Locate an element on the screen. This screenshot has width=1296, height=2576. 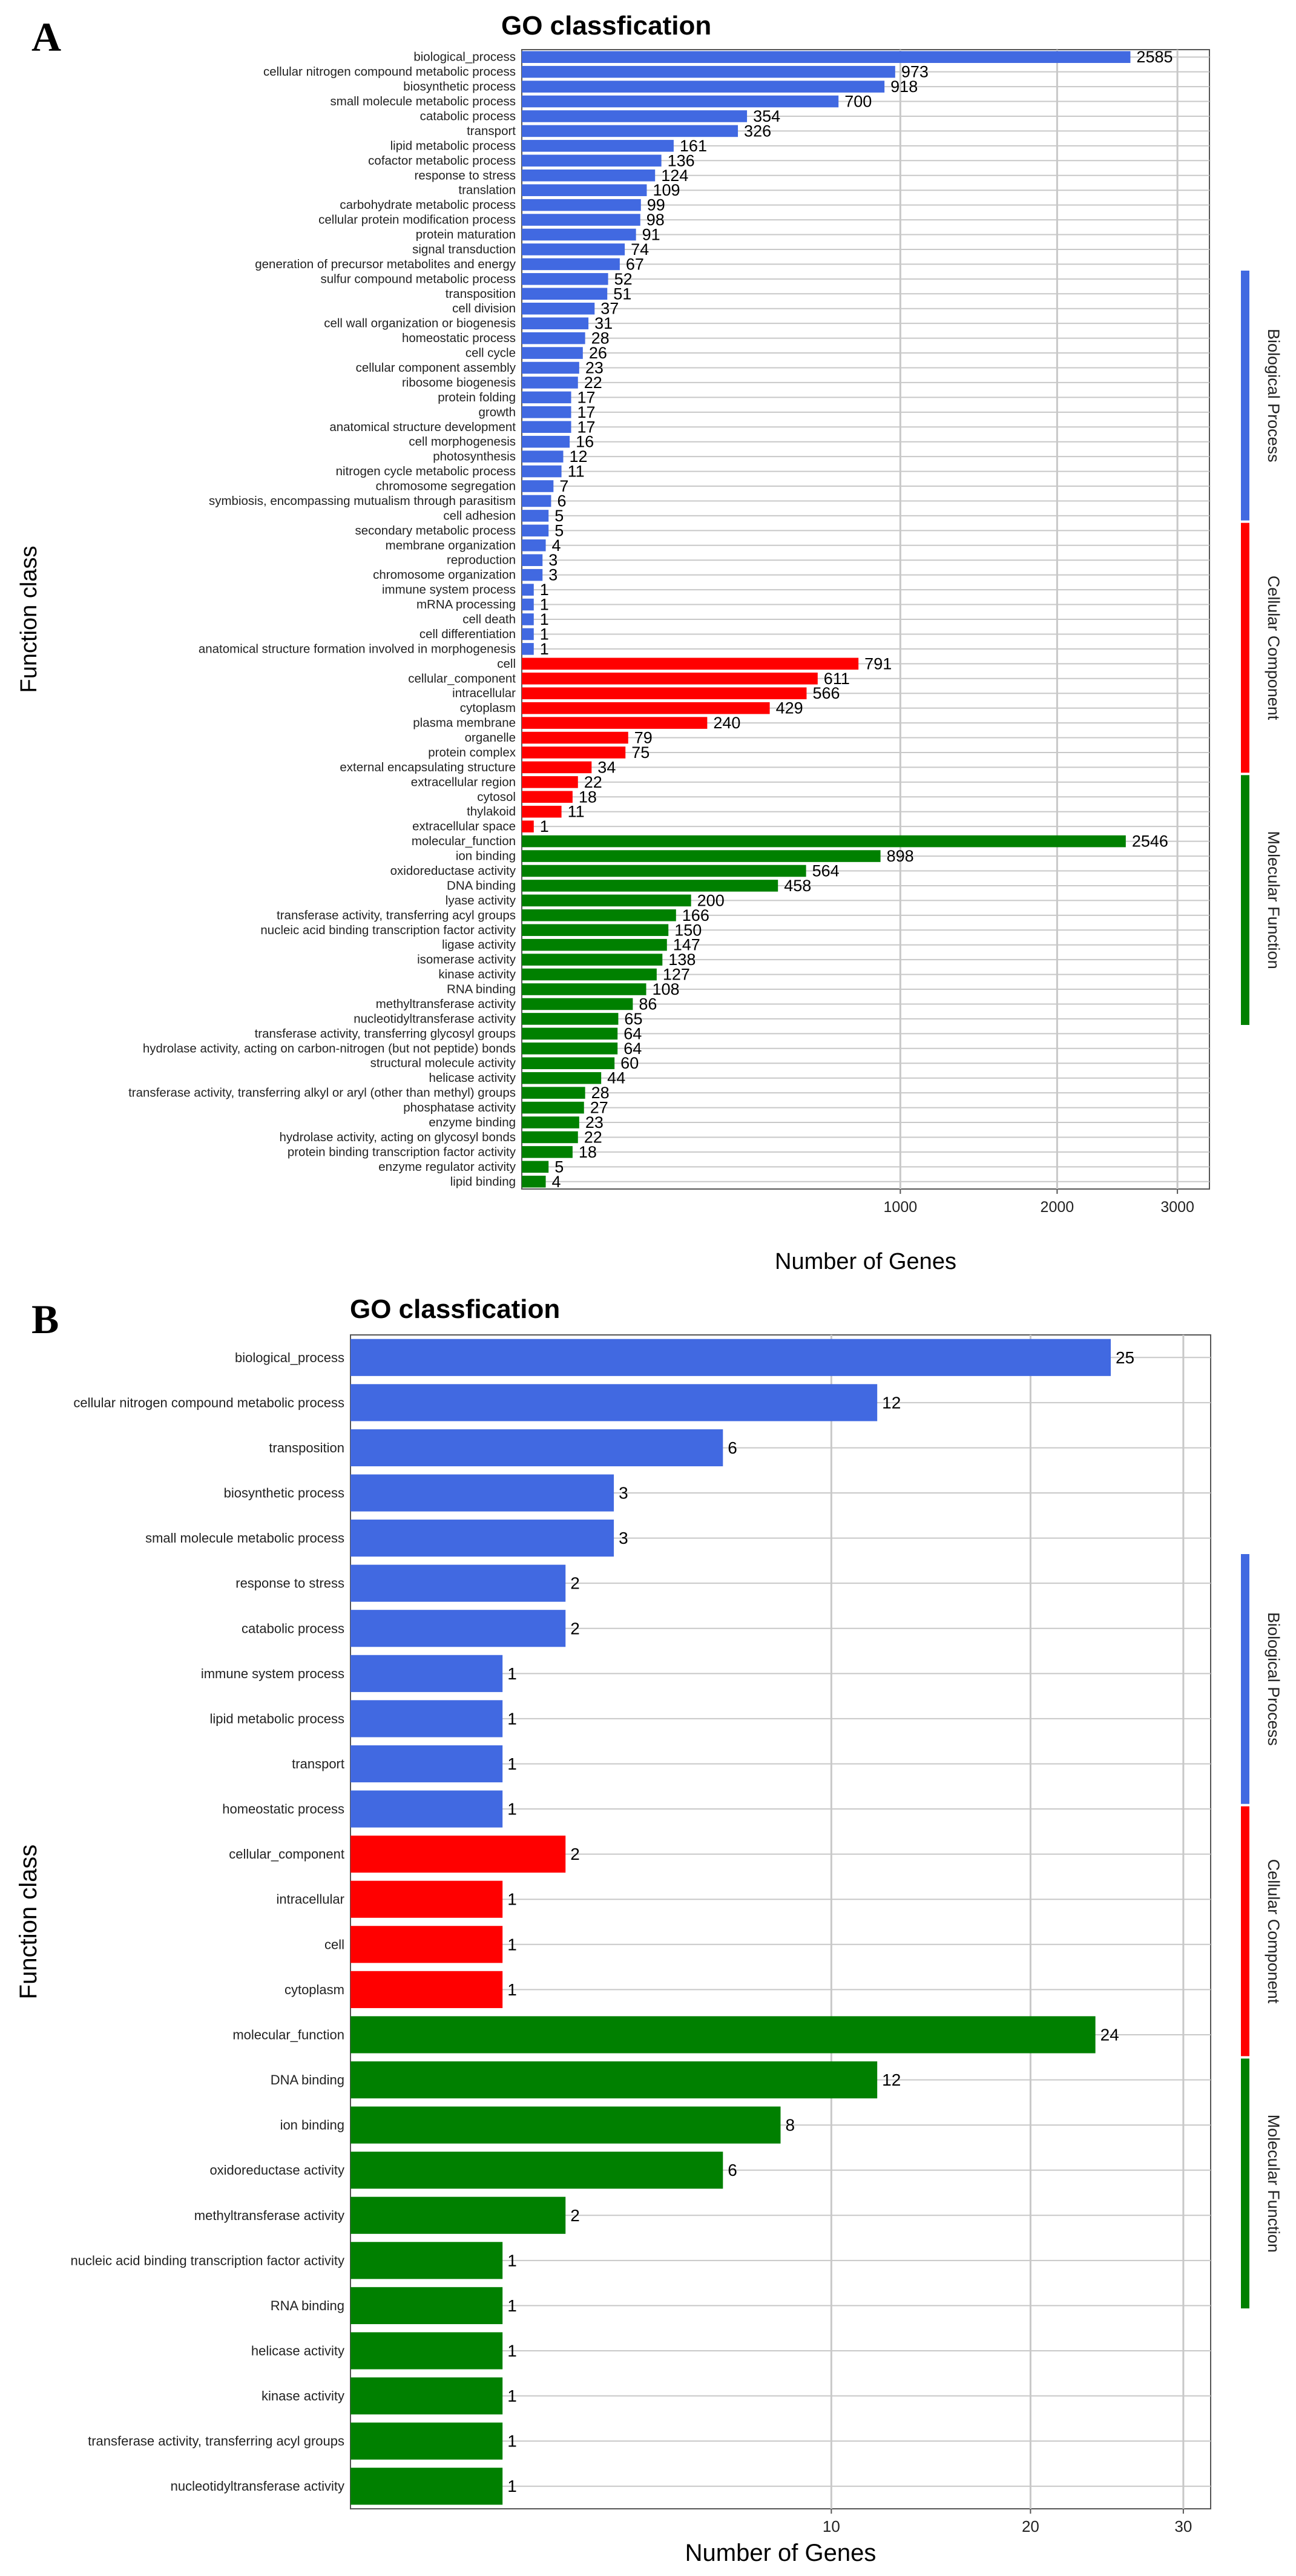
panel-a-category-label-nucleotidyltransferase-activity: nucleotidyltransferase activity is located at coordinates (435, 1019).